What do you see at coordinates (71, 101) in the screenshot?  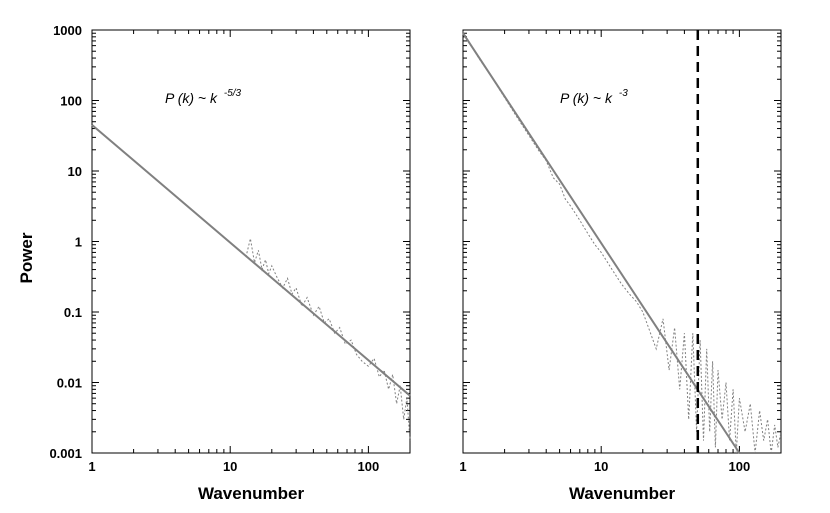 I see `left-y-tick-label: 100` at bounding box center [71, 101].